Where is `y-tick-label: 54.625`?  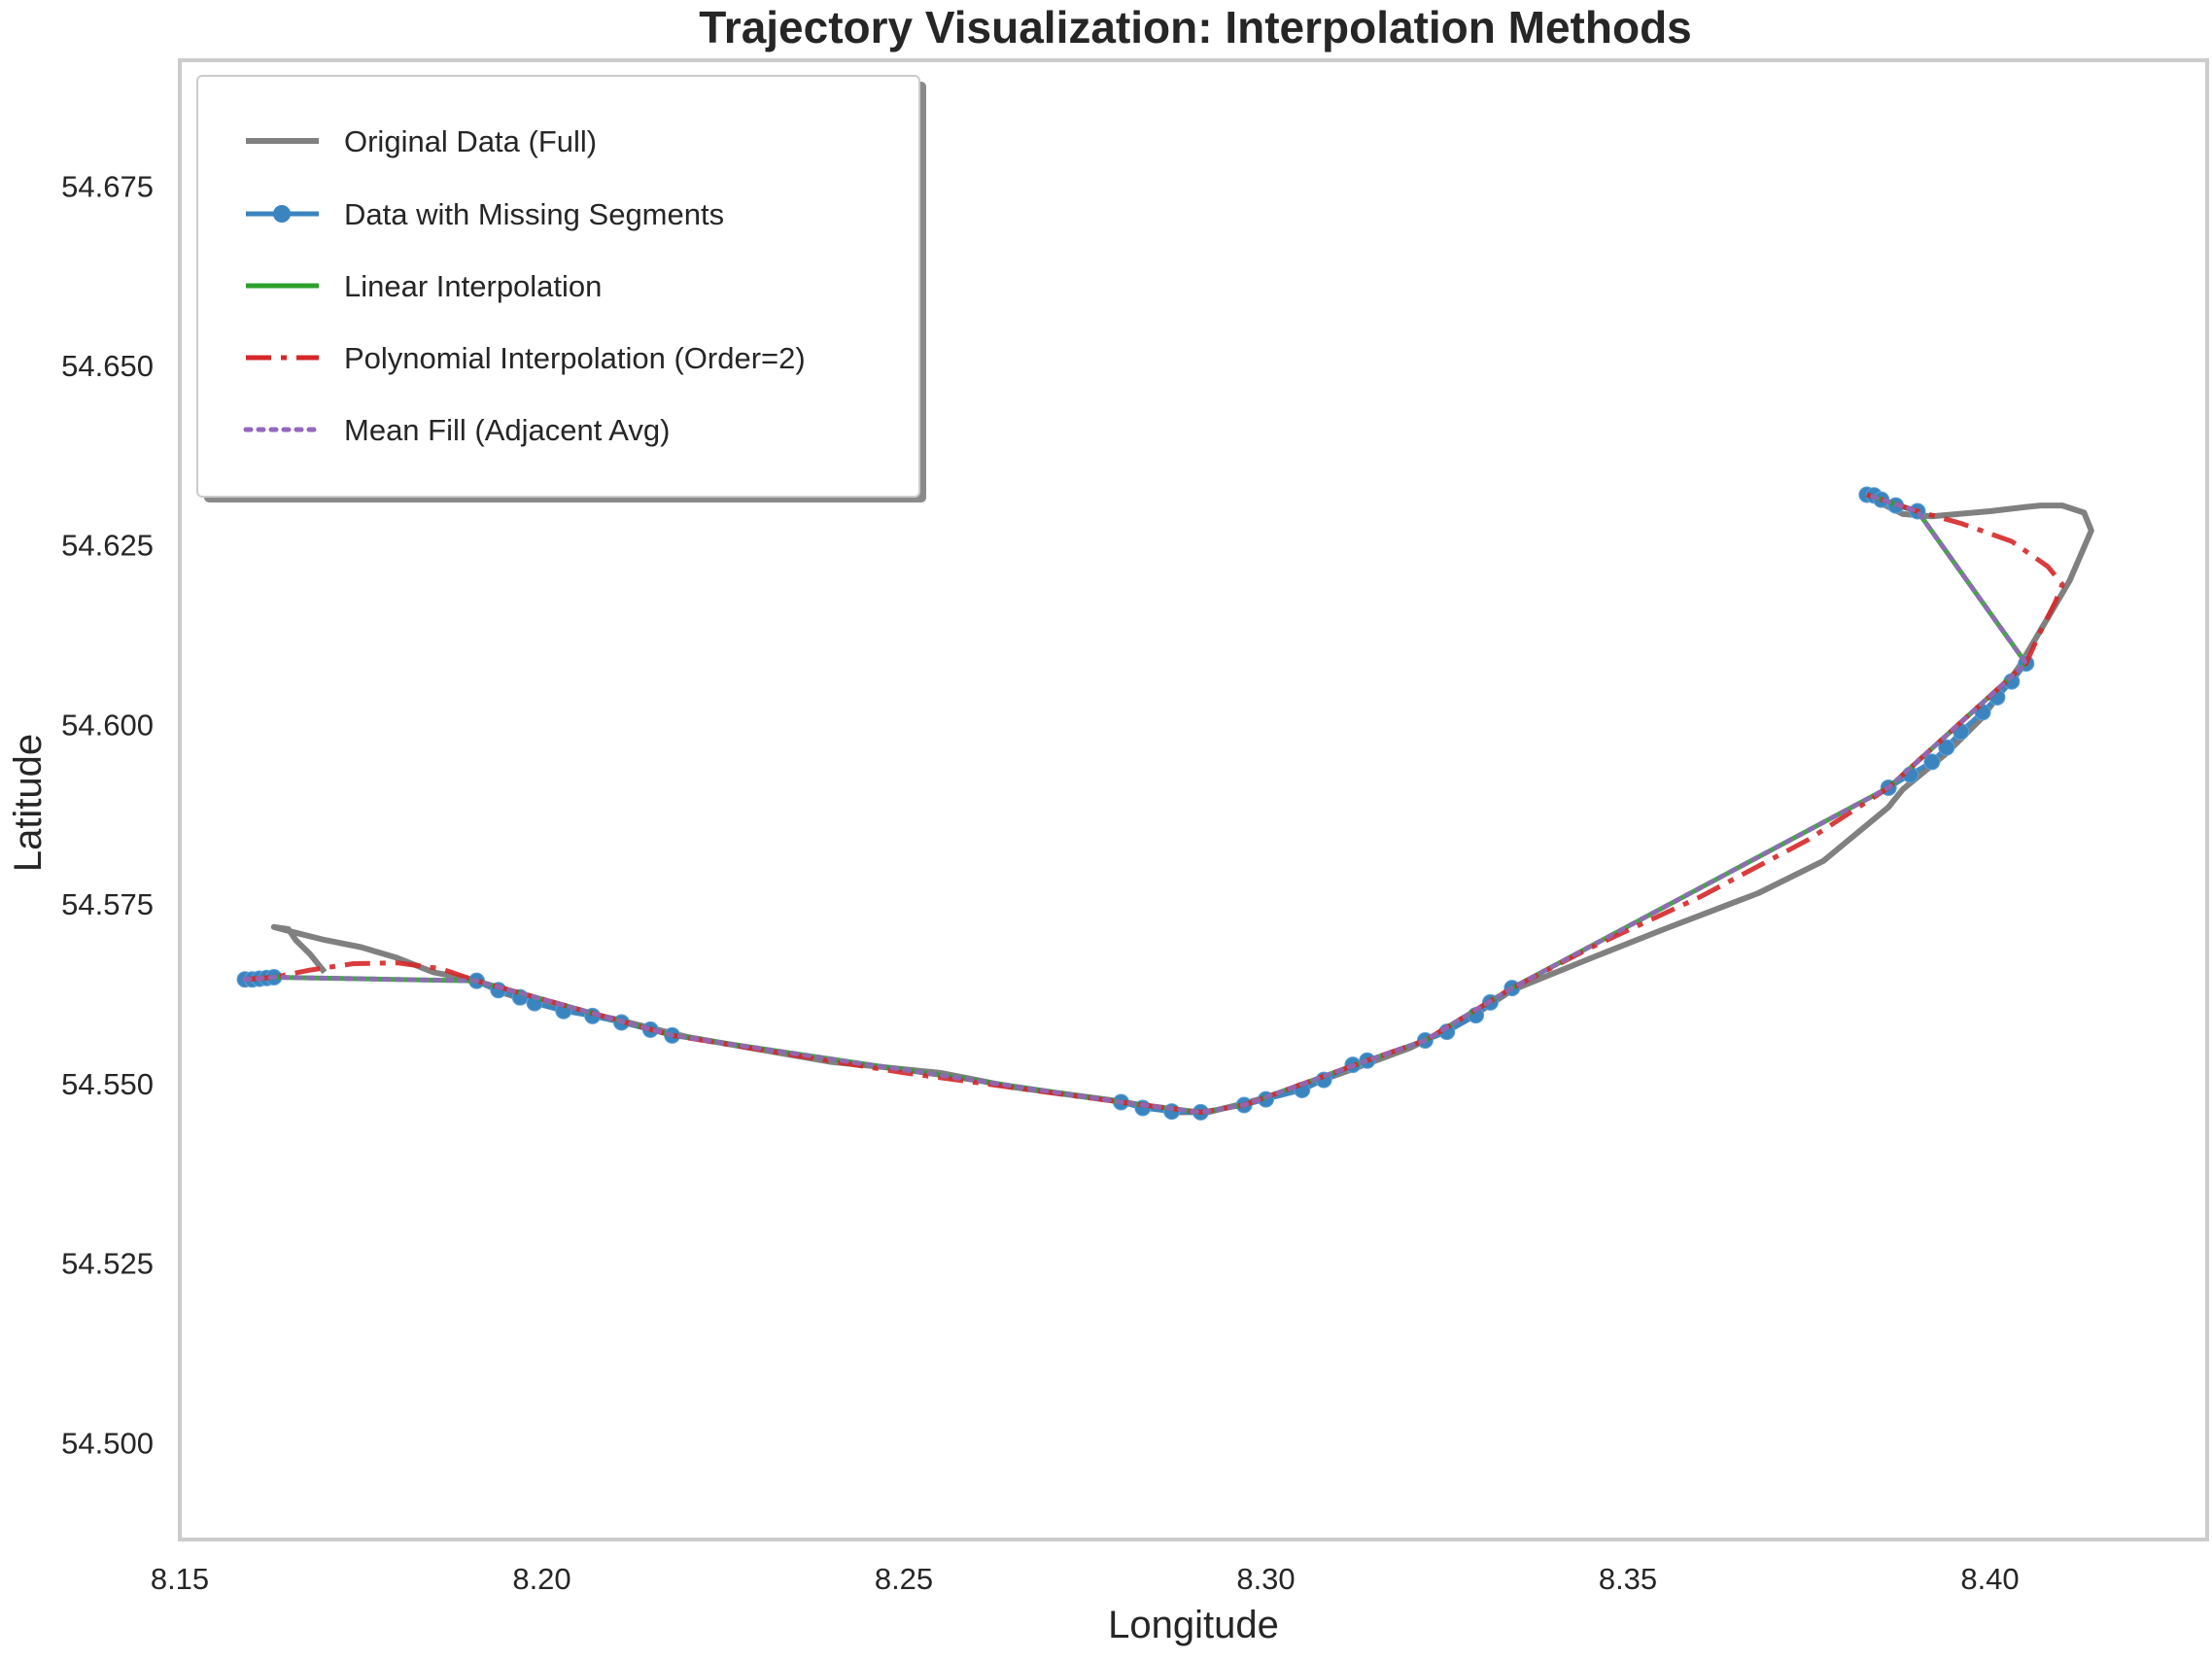 y-tick-label: 54.625 is located at coordinates (107, 546).